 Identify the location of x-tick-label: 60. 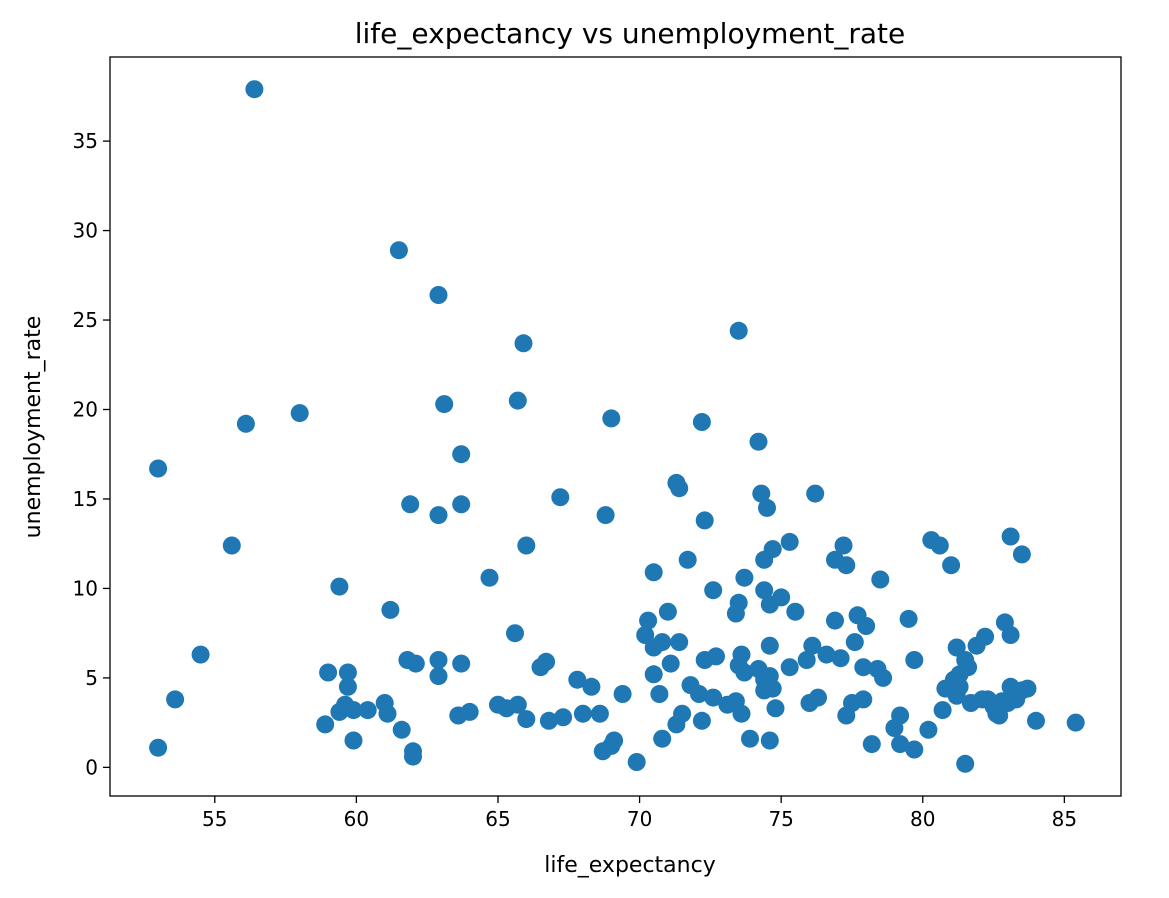
(356, 819).